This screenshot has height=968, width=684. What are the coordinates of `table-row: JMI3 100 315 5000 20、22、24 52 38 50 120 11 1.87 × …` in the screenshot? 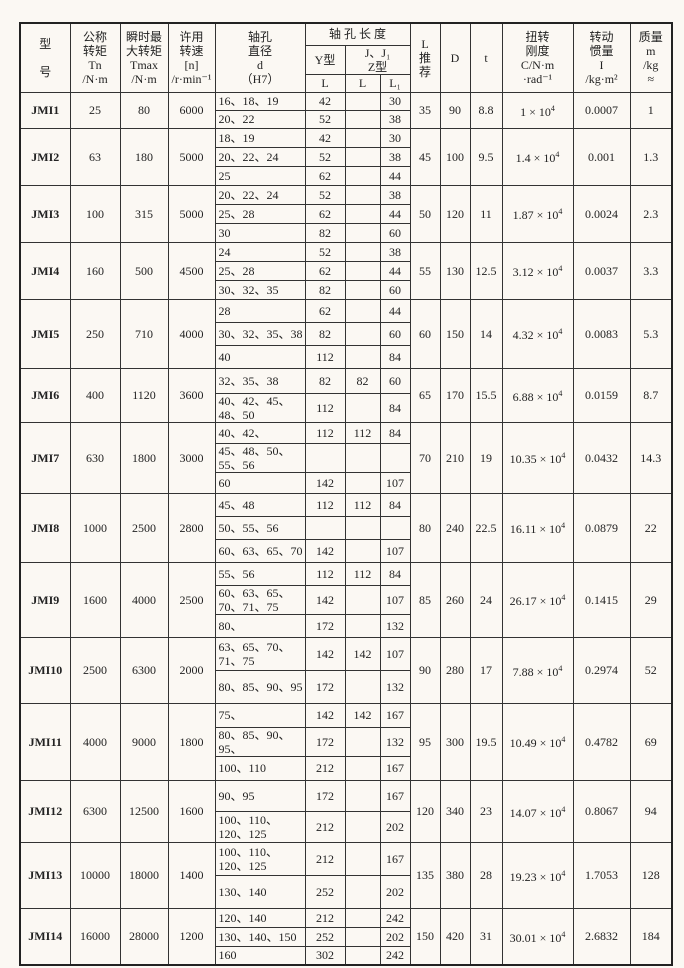 It's located at (346, 213).